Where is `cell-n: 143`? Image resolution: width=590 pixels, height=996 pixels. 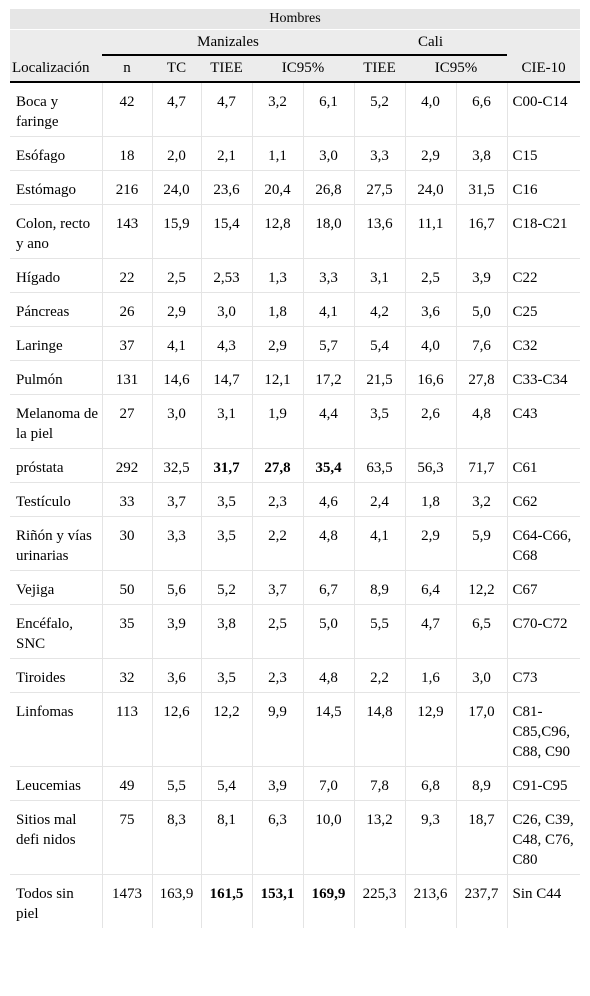
cell-n: 143 is located at coordinates (126, 231).